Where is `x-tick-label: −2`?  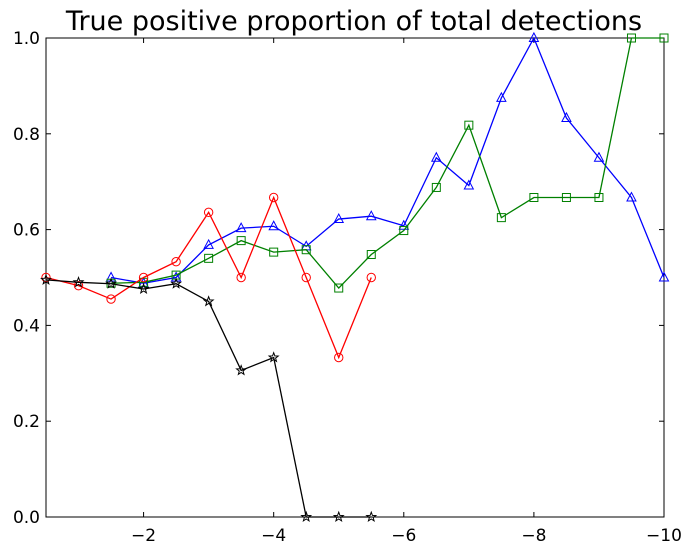
x-tick-label: −2 is located at coordinates (143, 536).